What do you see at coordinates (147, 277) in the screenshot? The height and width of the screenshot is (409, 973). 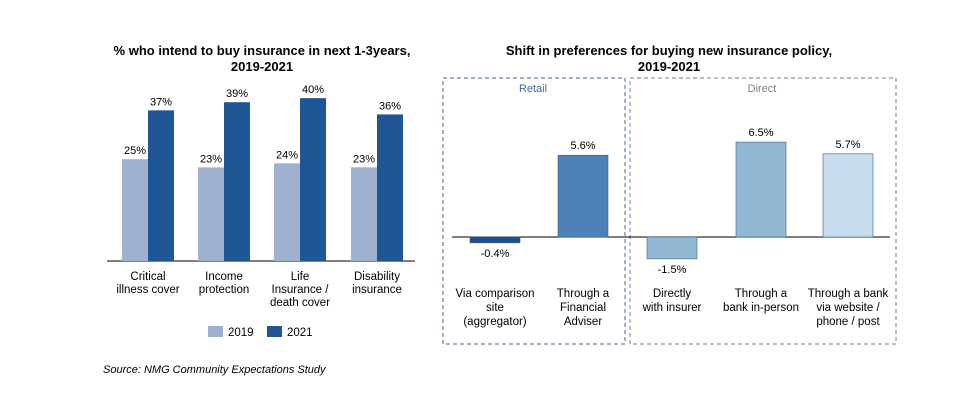 I see `left-category-label-0-0: Critical` at bounding box center [147, 277].